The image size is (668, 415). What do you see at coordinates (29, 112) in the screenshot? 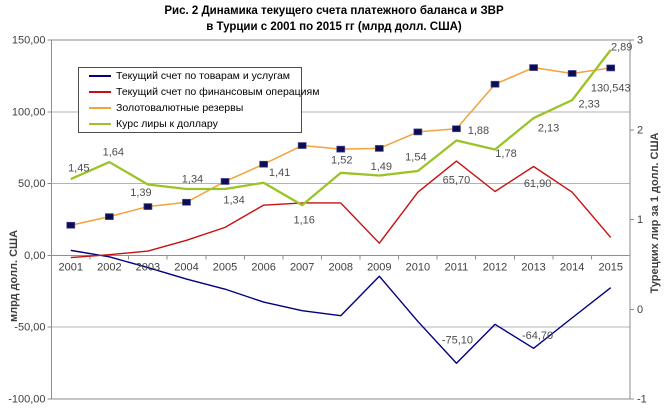
I see `svg-text: 100,00` at bounding box center [29, 112].